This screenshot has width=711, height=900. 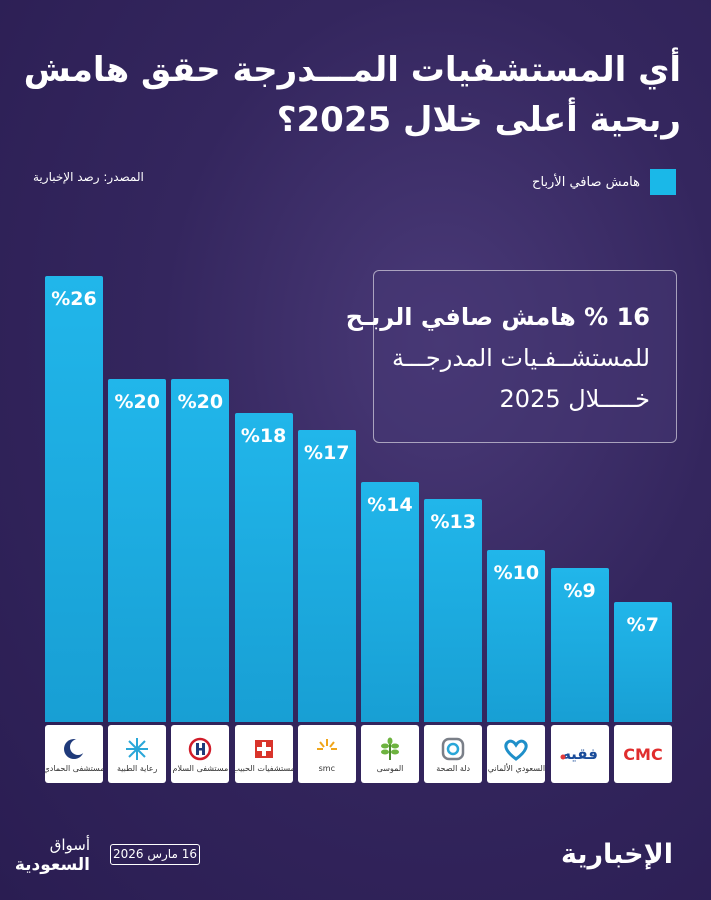 I want to click on brand-logo: الإخبارية, so click(x=616, y=854).